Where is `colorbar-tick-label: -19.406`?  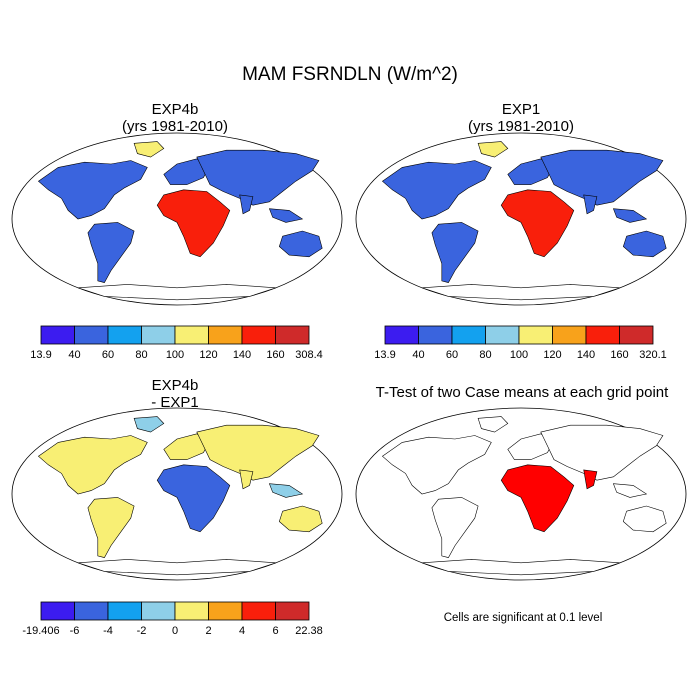 colorbar-tick-label: -19.406 is located at coordinates (40, 631).